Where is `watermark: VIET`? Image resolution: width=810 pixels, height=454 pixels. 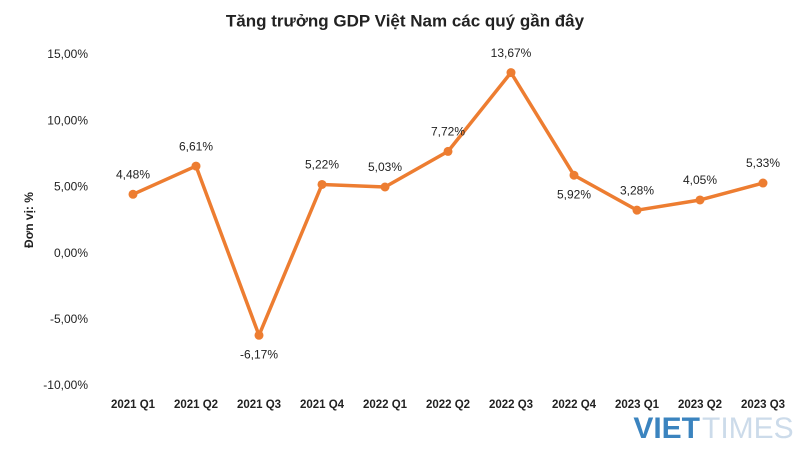
watermark: VIET is located at coordinates (666, 428).